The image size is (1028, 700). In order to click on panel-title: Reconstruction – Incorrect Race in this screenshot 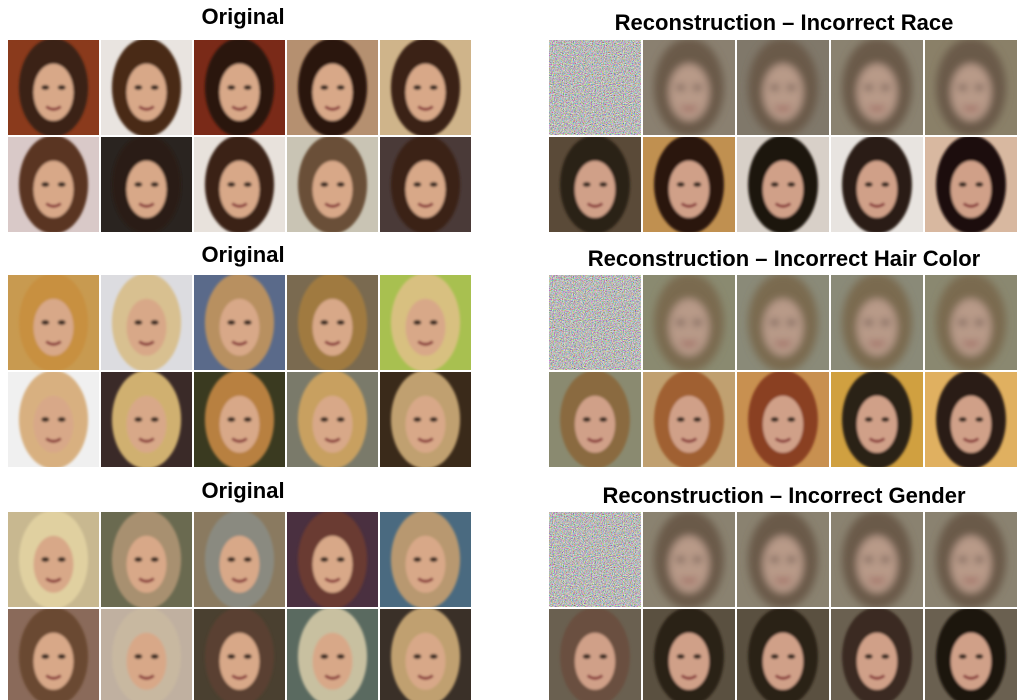, I will do `click(784, 22)`.